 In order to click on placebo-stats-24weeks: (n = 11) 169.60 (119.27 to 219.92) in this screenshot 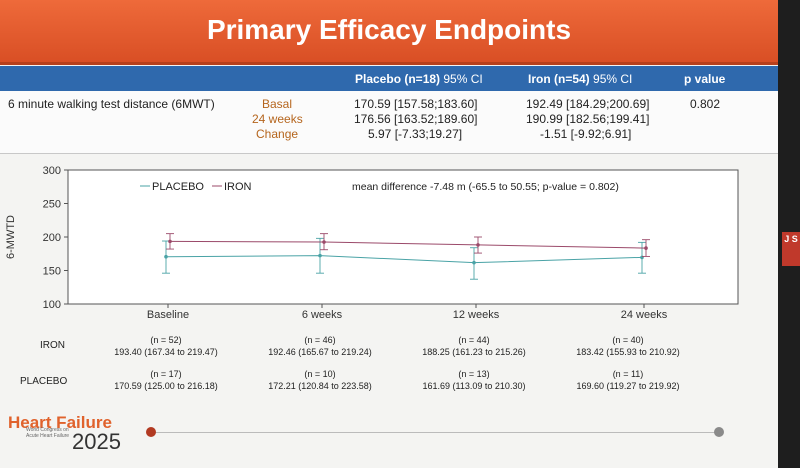, I will do `click(628, 380)`.